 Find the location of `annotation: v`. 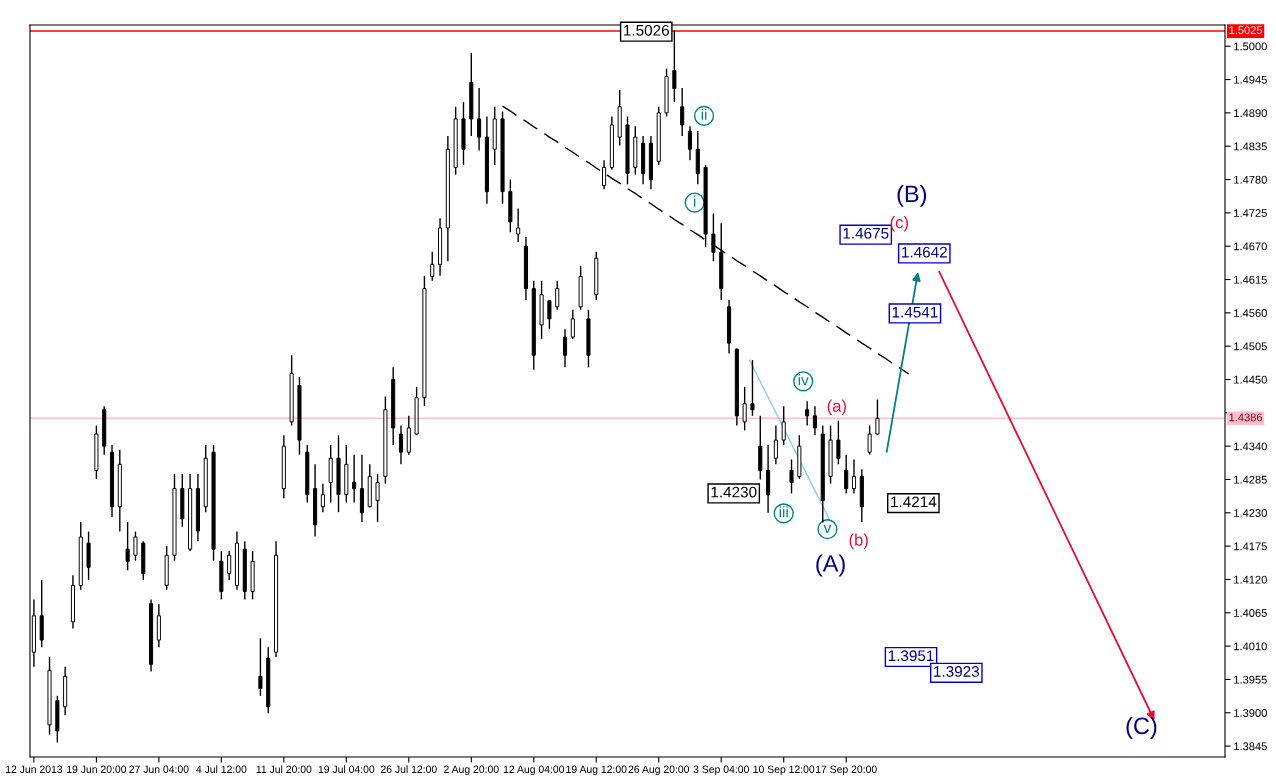

annotation: v is located at coordinates (827, 529).